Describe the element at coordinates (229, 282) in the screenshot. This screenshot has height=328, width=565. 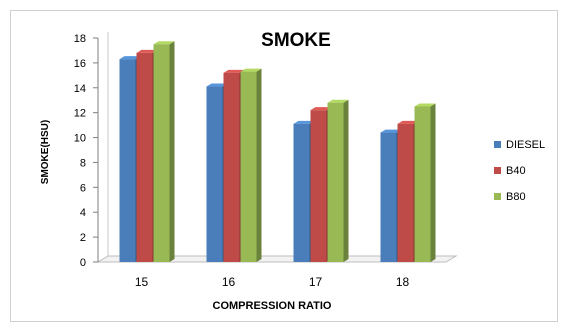
I see `x-tick-label: 16` at that location.